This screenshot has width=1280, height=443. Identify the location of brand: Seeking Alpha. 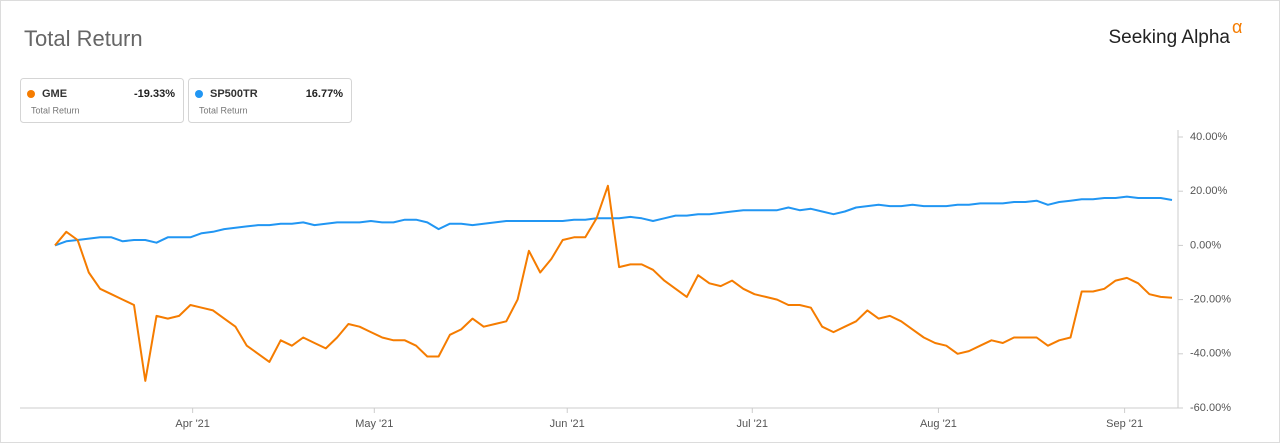
(1170, 37).